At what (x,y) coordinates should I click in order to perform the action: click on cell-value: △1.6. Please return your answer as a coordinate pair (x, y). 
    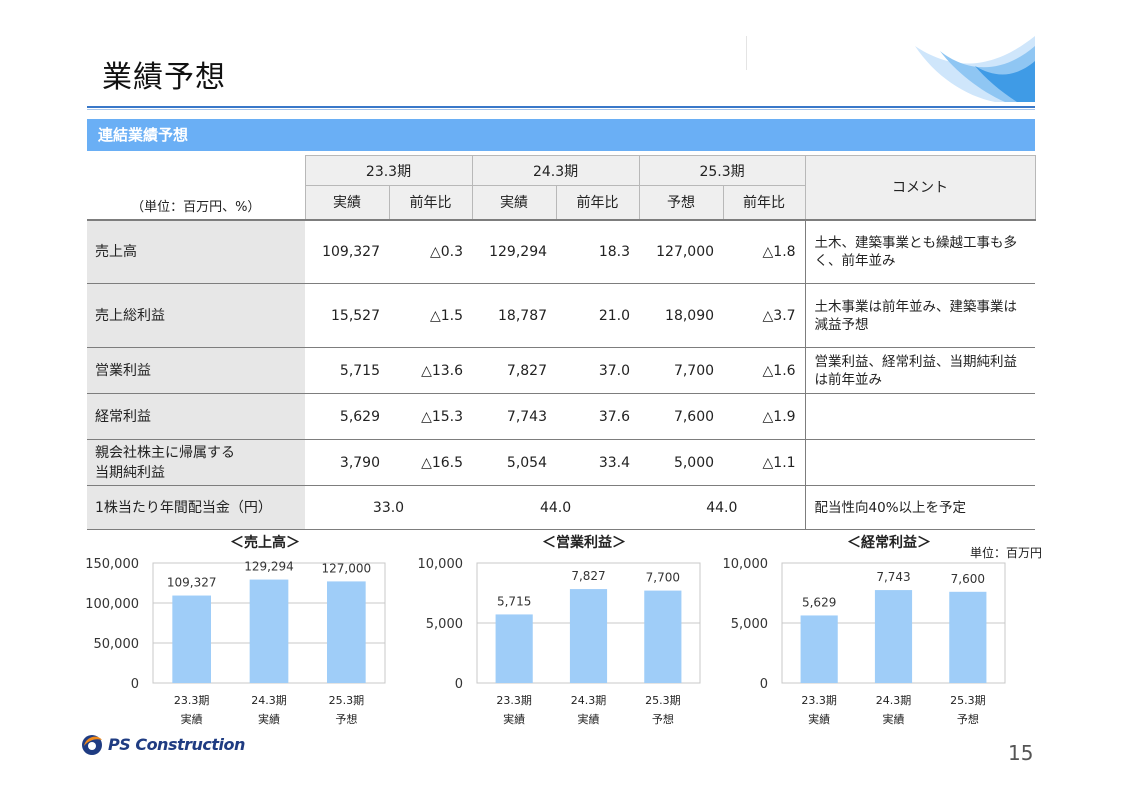
    Looking at the image, I should click on (764, 370).